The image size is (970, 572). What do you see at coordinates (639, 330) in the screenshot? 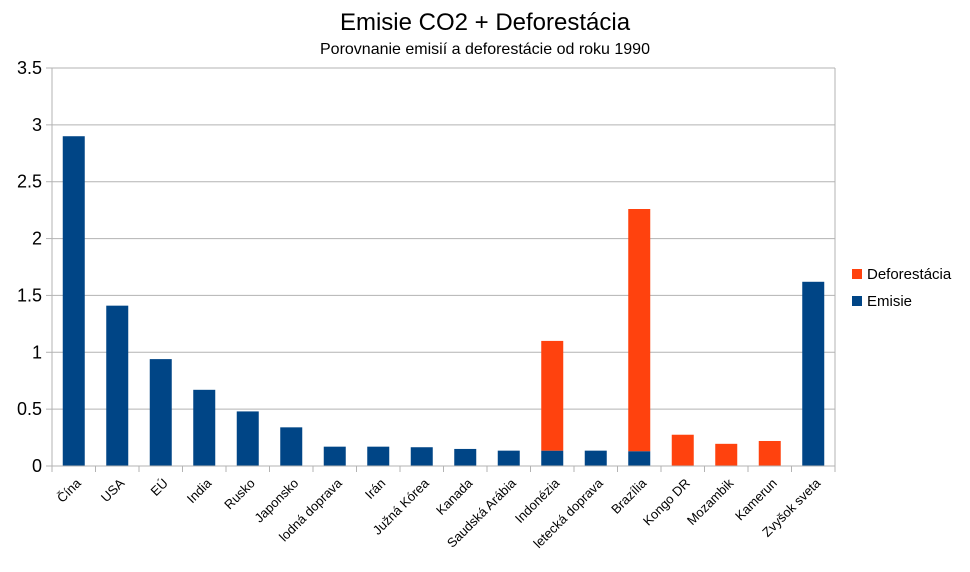
I see `bar-deforestácia-13` at bounding box center [639, 330].